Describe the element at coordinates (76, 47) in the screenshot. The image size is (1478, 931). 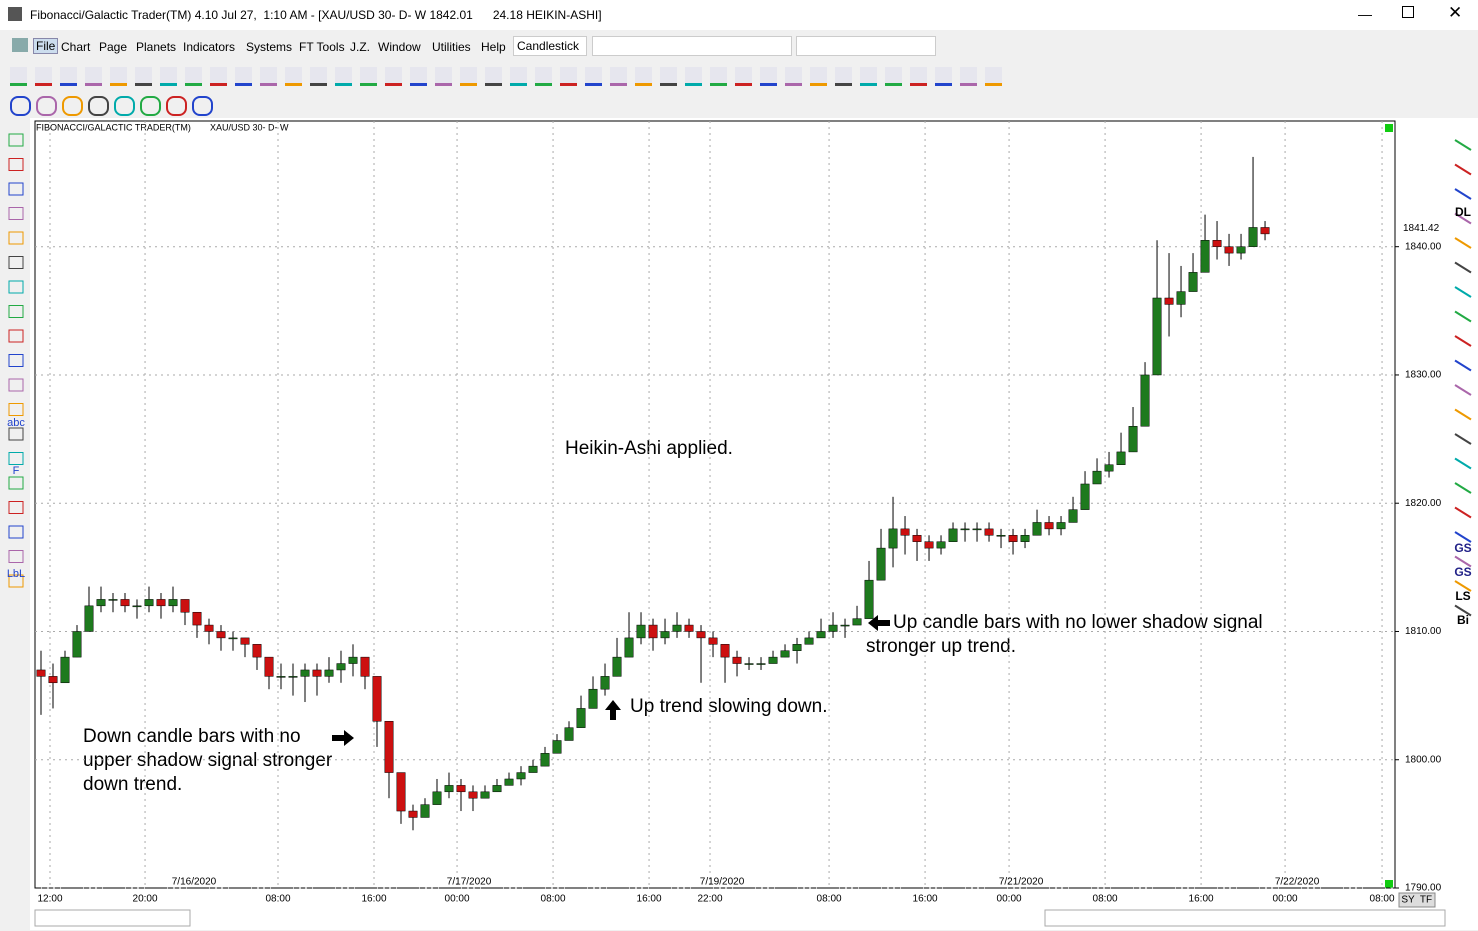
I see `menu-item: Chart` at that location.